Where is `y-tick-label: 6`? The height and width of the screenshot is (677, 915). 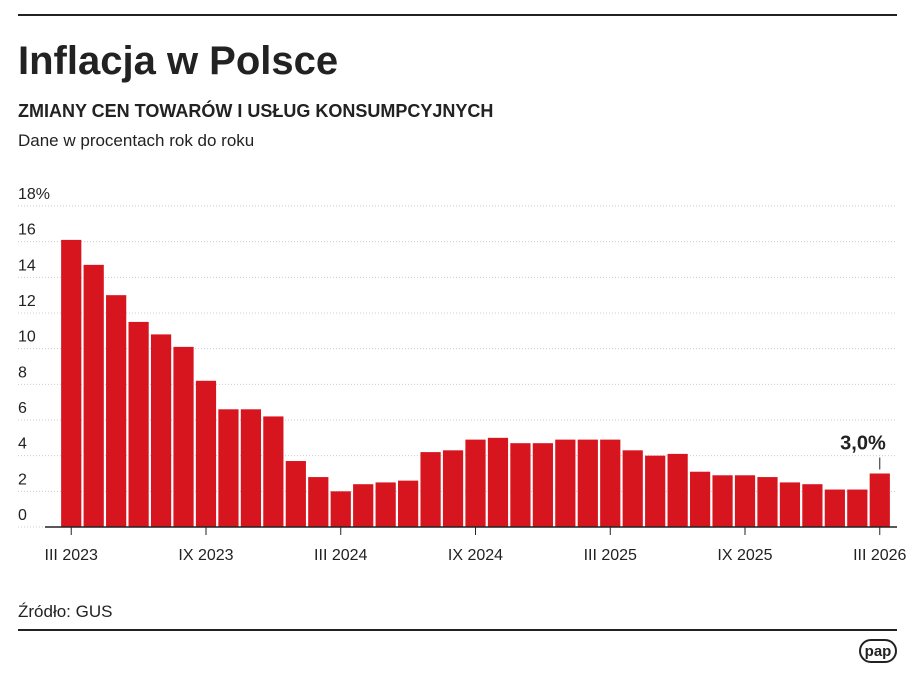 y-tick-label: 6 is located at coordinates (22, 408).